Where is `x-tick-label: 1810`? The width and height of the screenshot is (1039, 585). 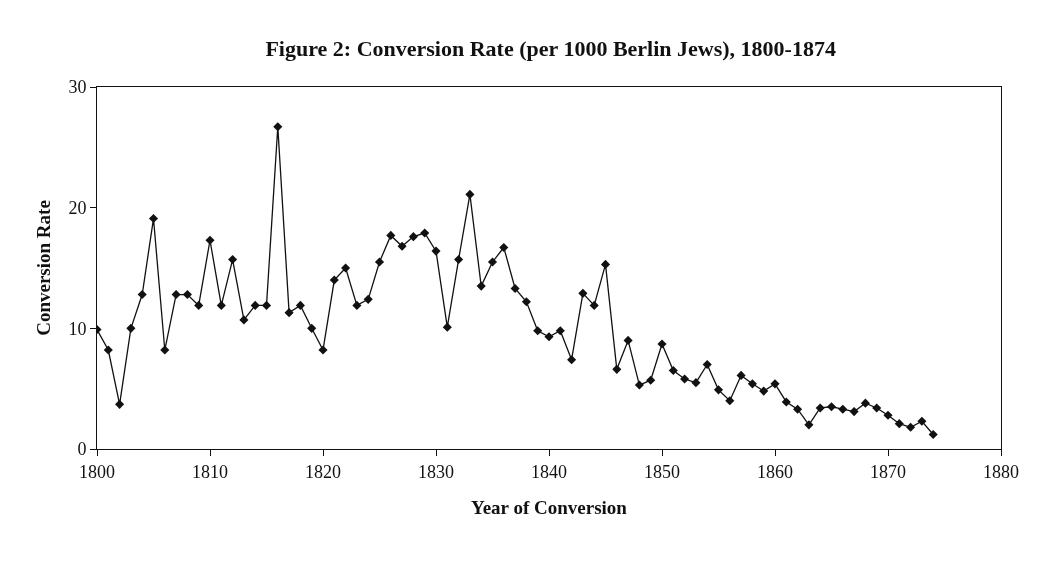 x-tick-label: 1810 is located at coordinates (210, 471).